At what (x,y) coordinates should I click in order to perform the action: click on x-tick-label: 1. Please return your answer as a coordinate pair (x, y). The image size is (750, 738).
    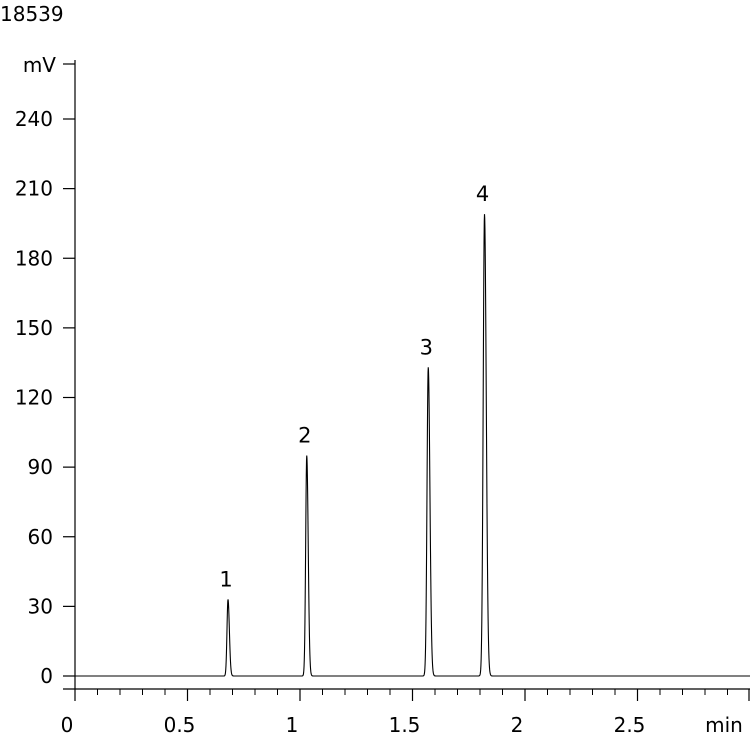
    Looking at the image, I should click on (292, 725).